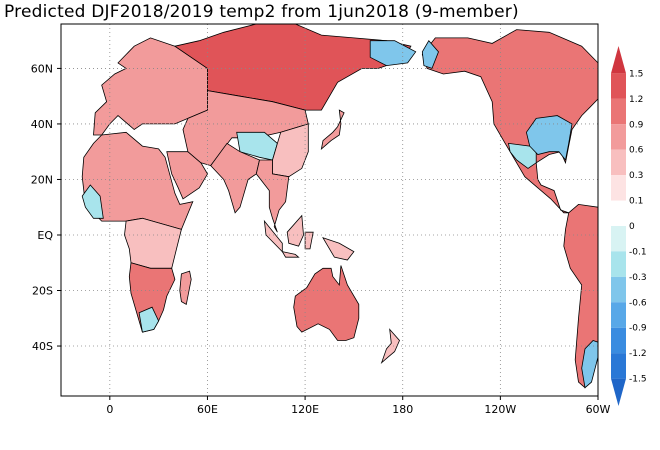 This screenshot has width=660, height=450. I want to click on colorbar-label: -1.5, so click(638, 380).